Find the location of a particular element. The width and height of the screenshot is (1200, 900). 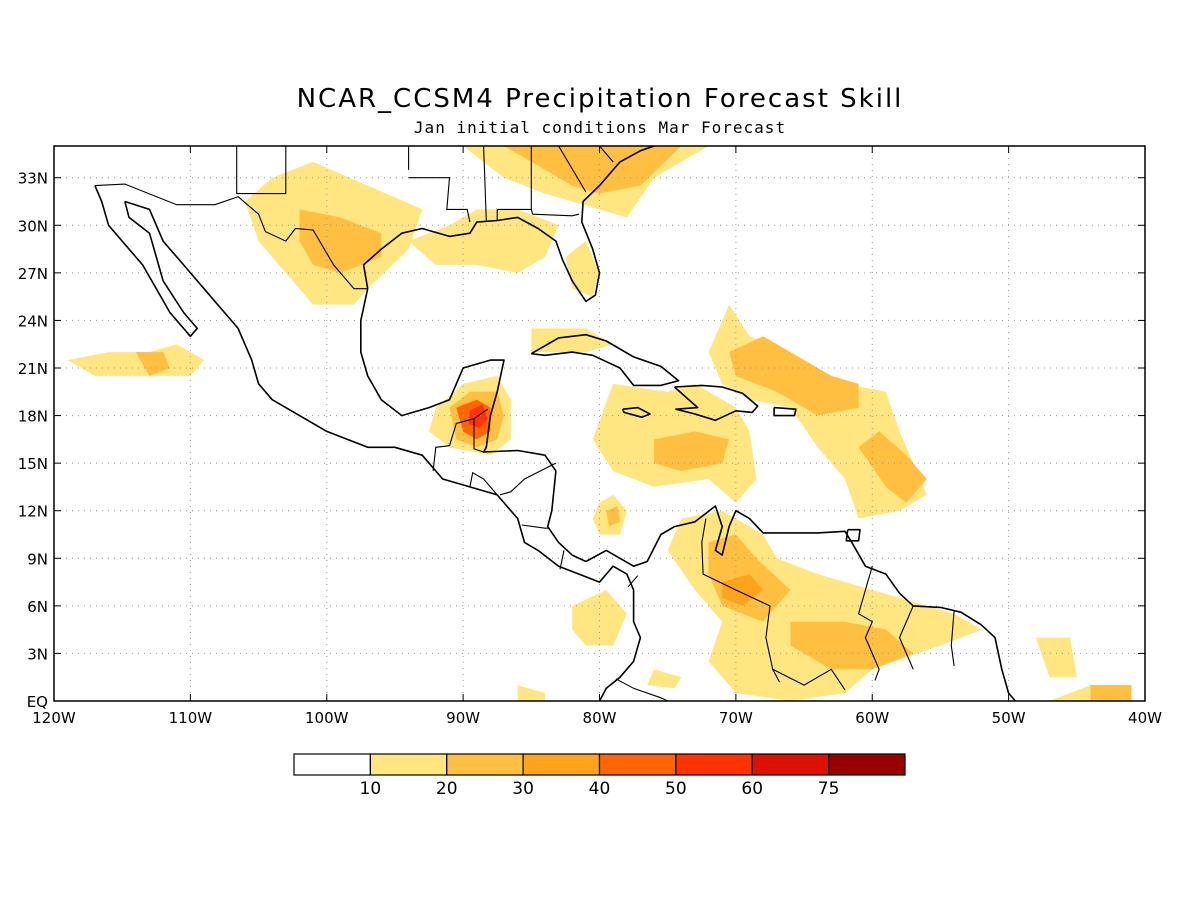

lat-tick-label: 12N is located at coordinates (33, 512).